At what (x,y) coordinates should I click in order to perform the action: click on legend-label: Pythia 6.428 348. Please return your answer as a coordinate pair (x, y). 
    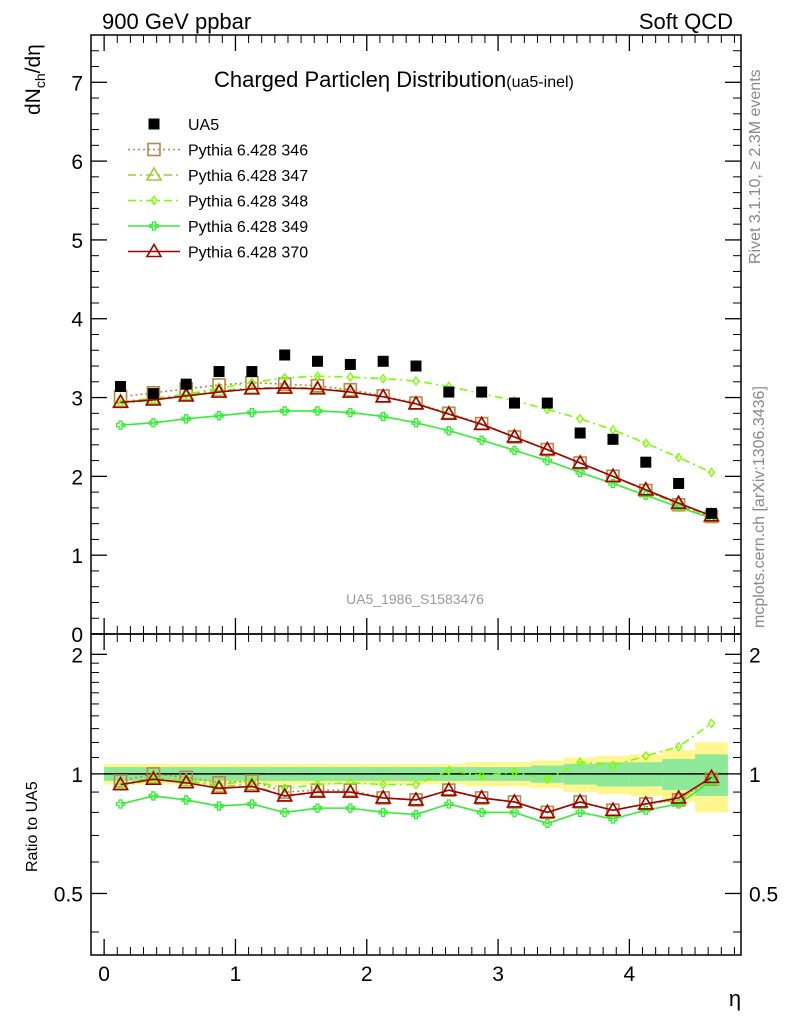
    Looking at the image, I should click on (248, 202).